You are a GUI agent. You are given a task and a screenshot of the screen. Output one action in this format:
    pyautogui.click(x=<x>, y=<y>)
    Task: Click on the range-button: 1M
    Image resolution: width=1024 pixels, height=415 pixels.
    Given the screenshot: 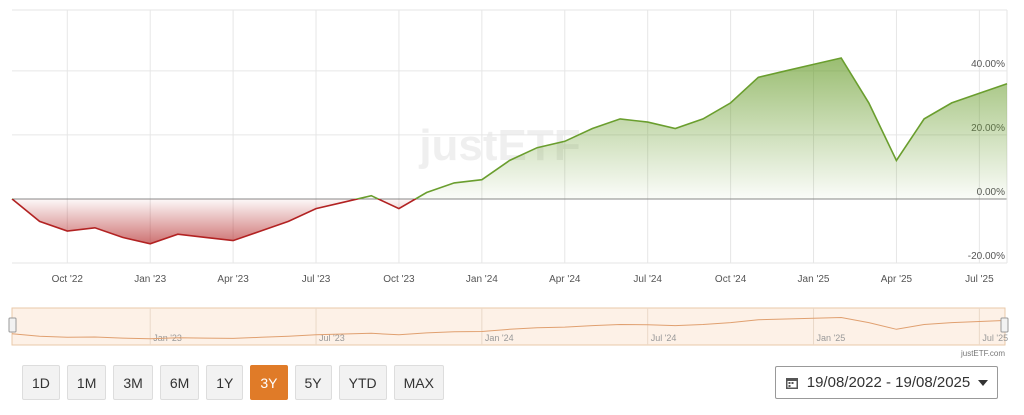 What is the action you would take?
    pyautogui.click(x=86, y=382)
    